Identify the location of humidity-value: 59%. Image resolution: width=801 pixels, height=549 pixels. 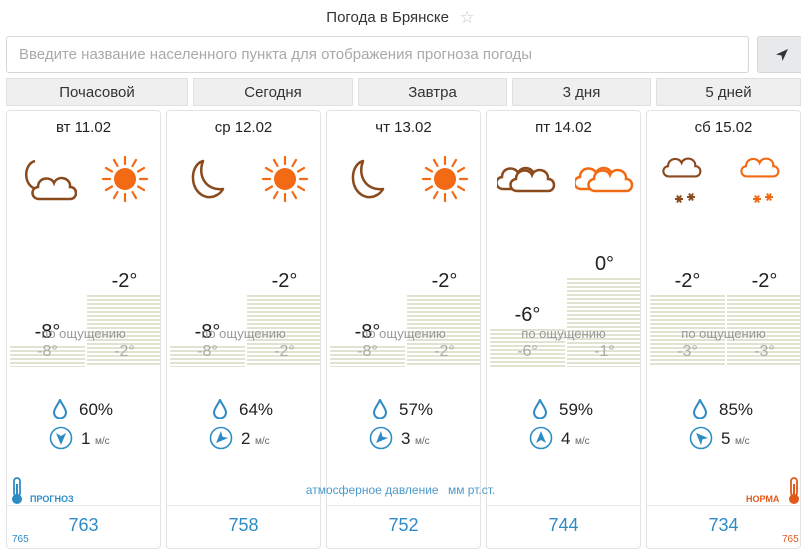
(576, 409).